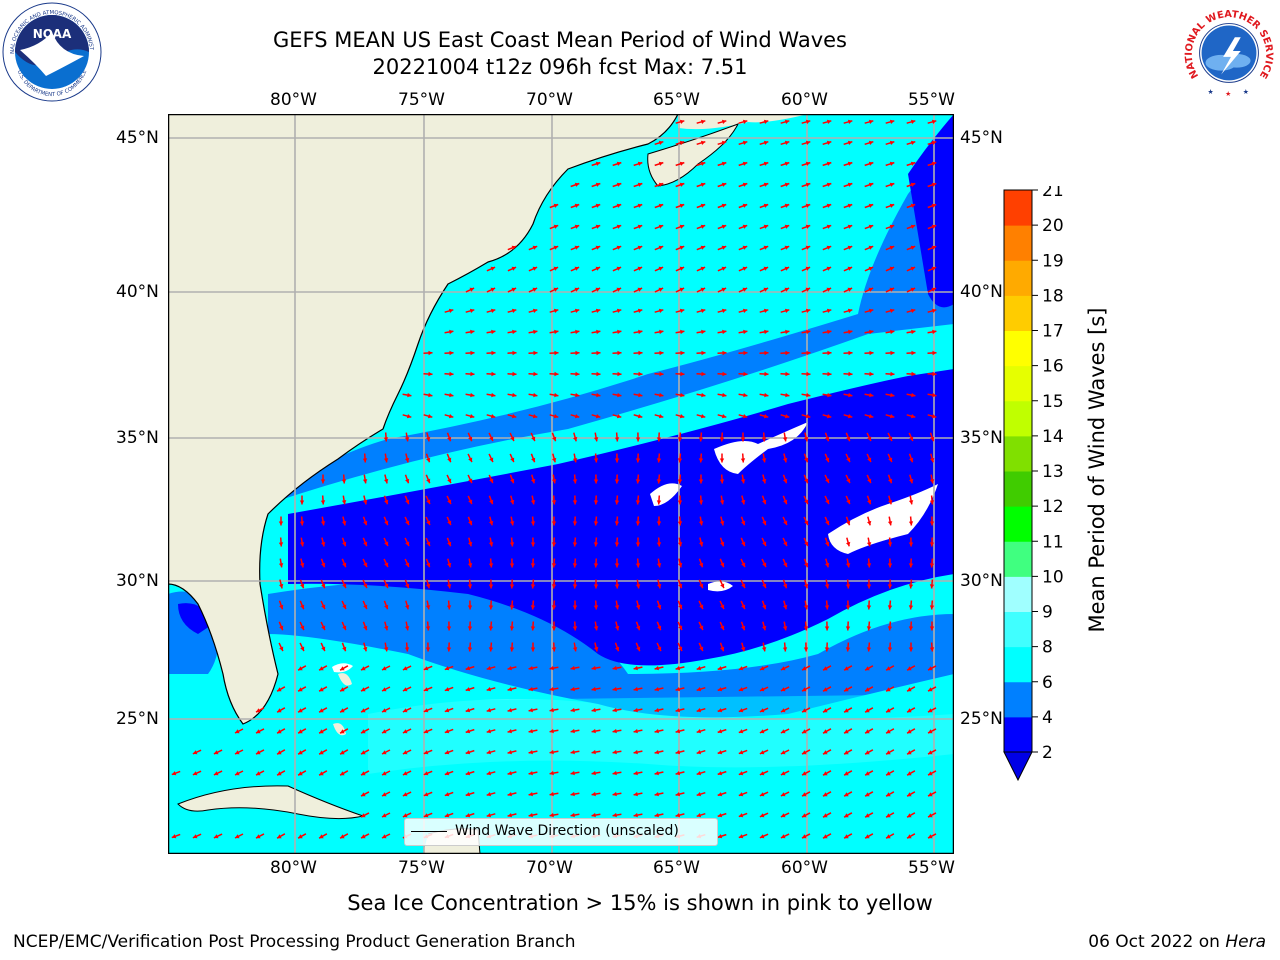  I want to click on lon-label-top-80w: 80°W, so click(293, 100).